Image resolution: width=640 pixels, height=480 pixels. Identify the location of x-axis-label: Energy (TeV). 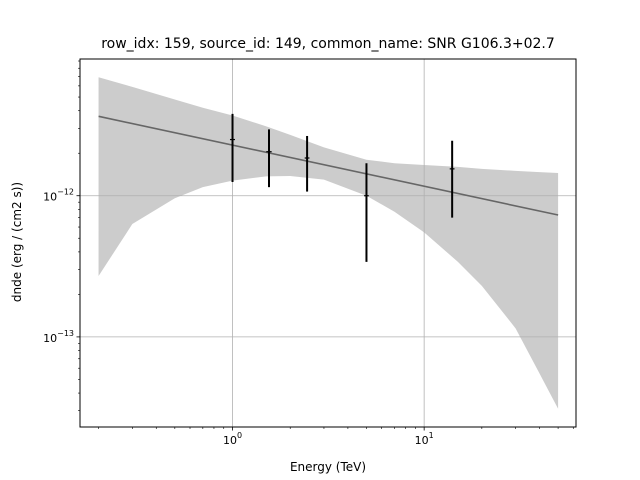
(328, 467).